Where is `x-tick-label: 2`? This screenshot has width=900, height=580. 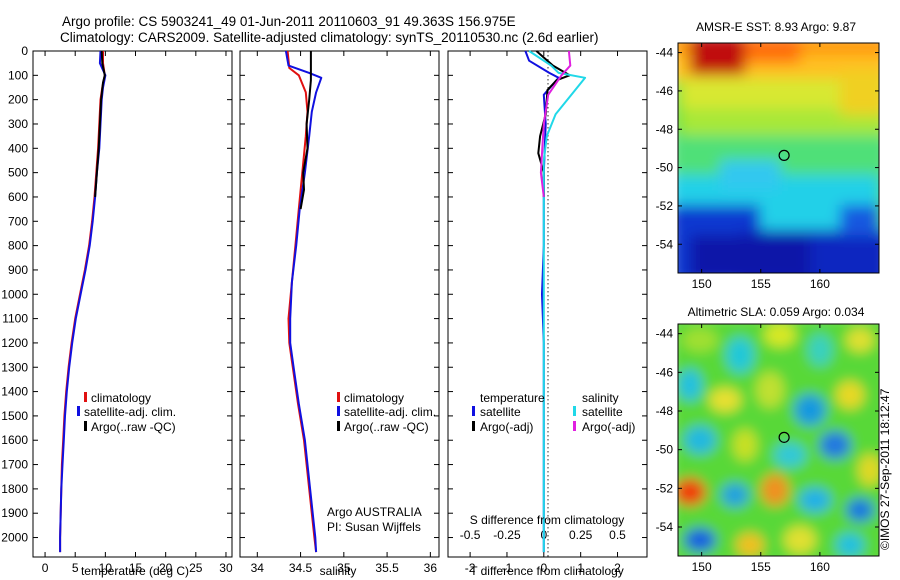 x-tick-label: 2 is located at coordinates (617, 568).